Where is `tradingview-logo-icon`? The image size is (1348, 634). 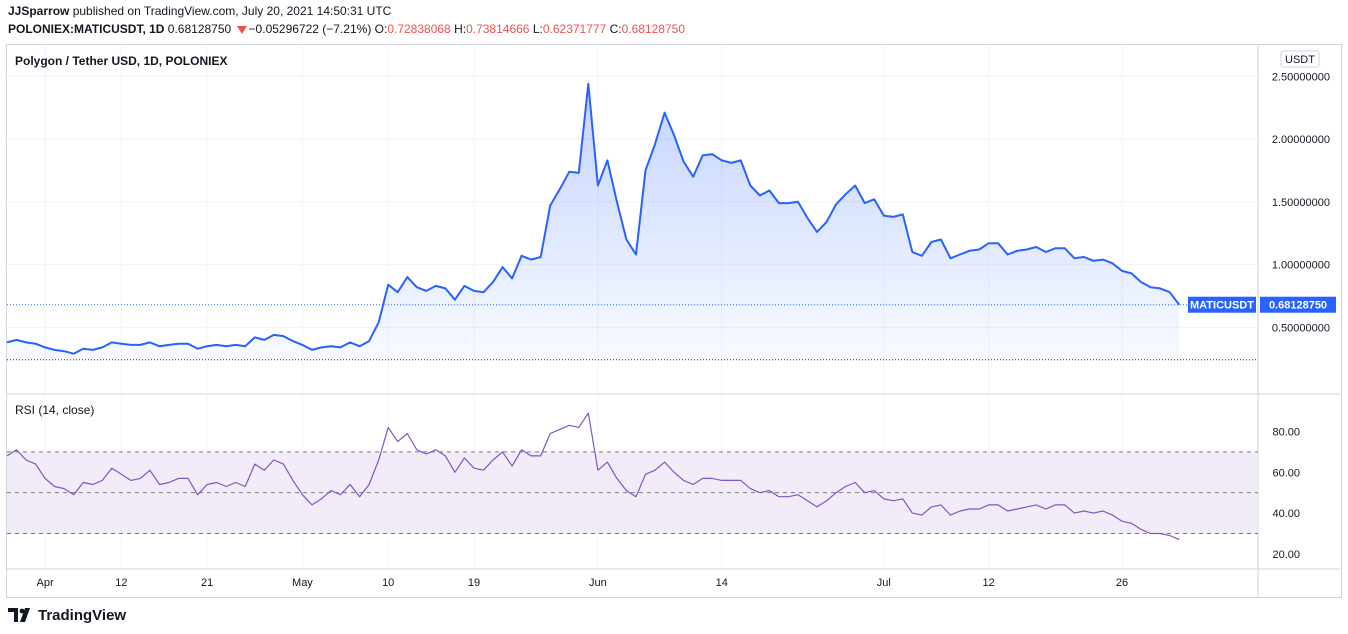 tradingview-logo-icon is located at coordinates (19, 615).